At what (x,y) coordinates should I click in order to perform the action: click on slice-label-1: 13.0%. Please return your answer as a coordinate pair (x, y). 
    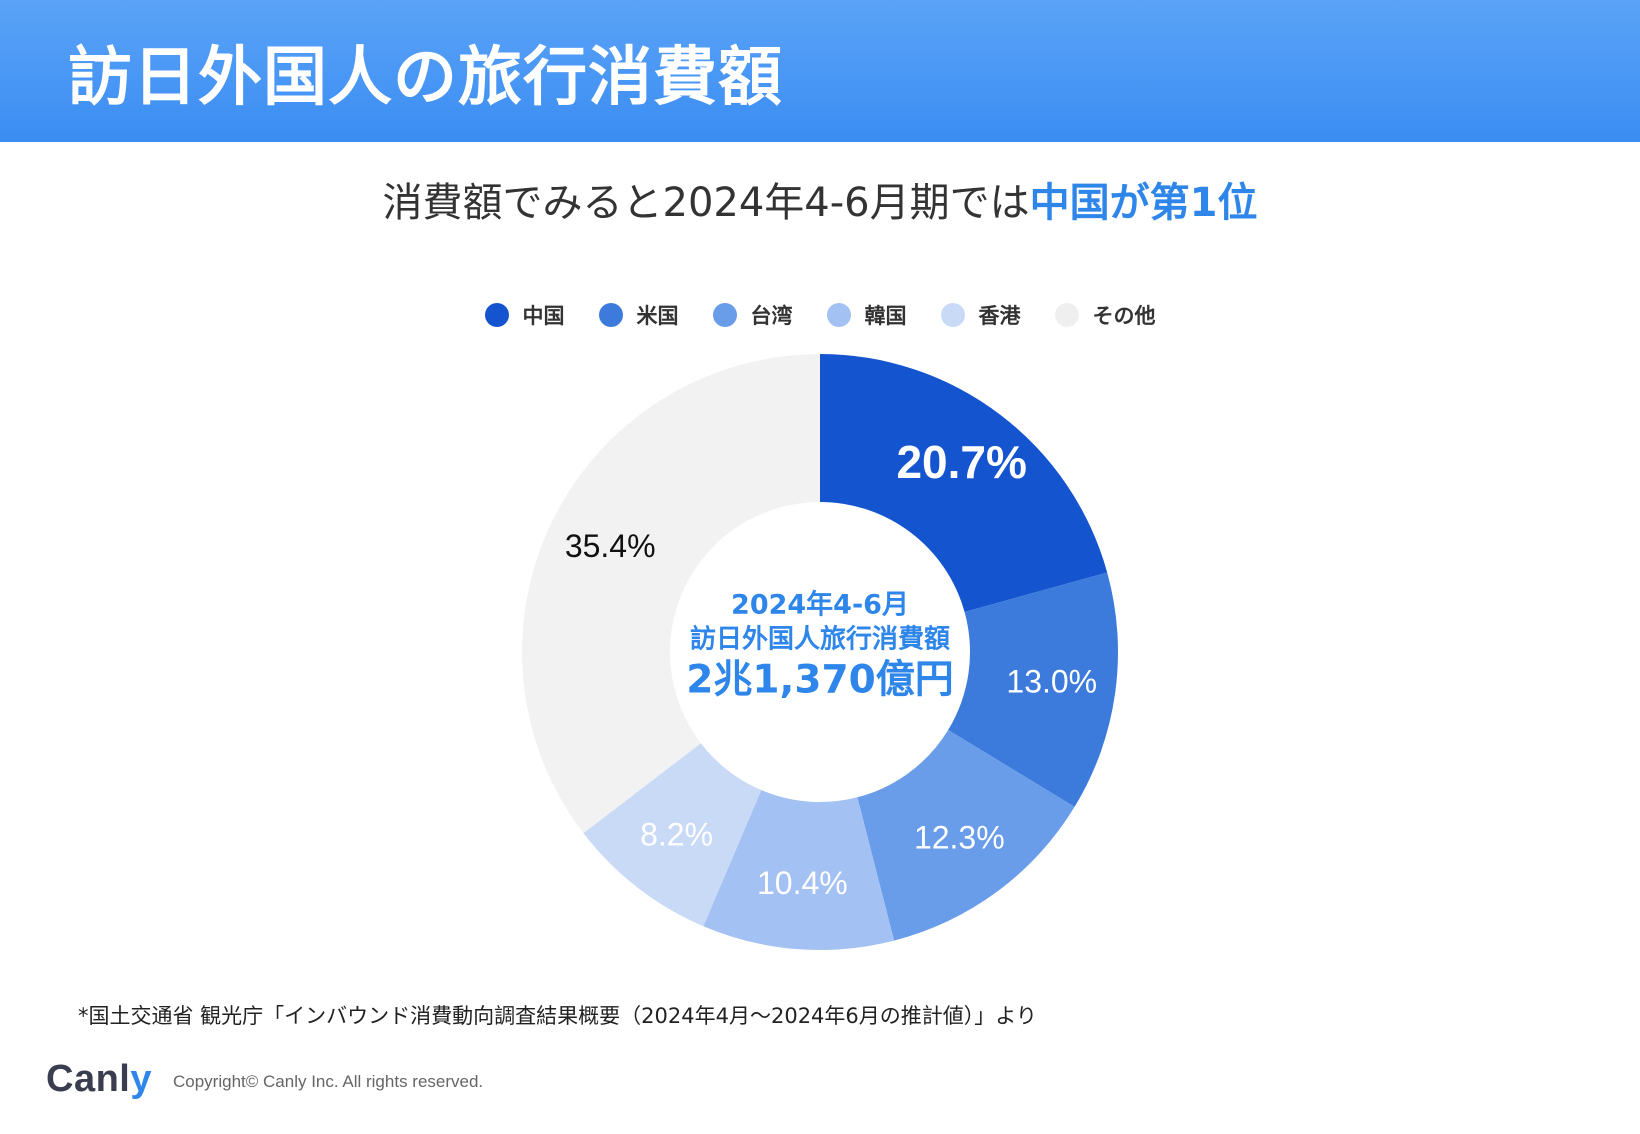
    Looking at the image, I should click on (1051, 682).